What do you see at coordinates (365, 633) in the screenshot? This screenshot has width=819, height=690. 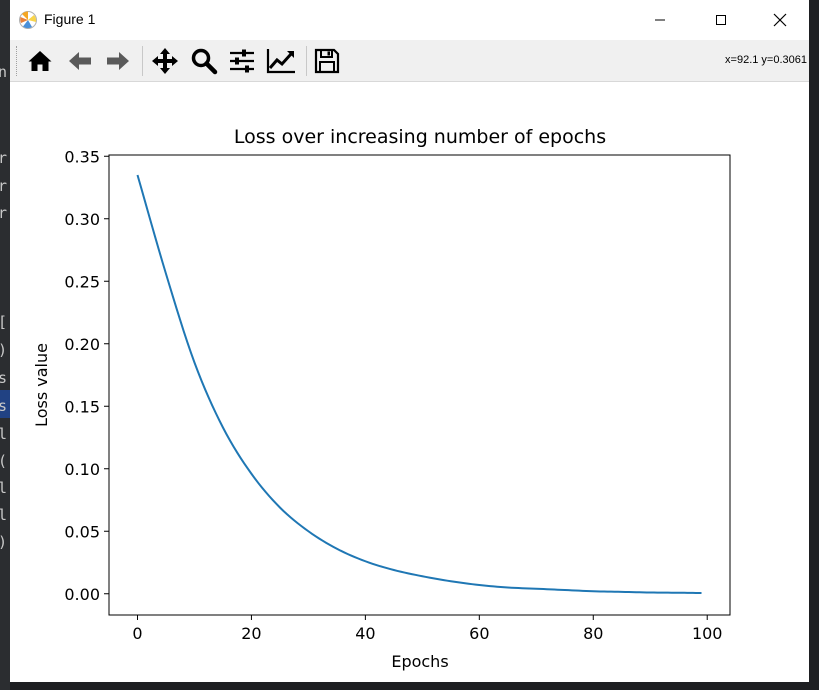 I see `x-tick-label: 40` at bounding box center [365, 633].